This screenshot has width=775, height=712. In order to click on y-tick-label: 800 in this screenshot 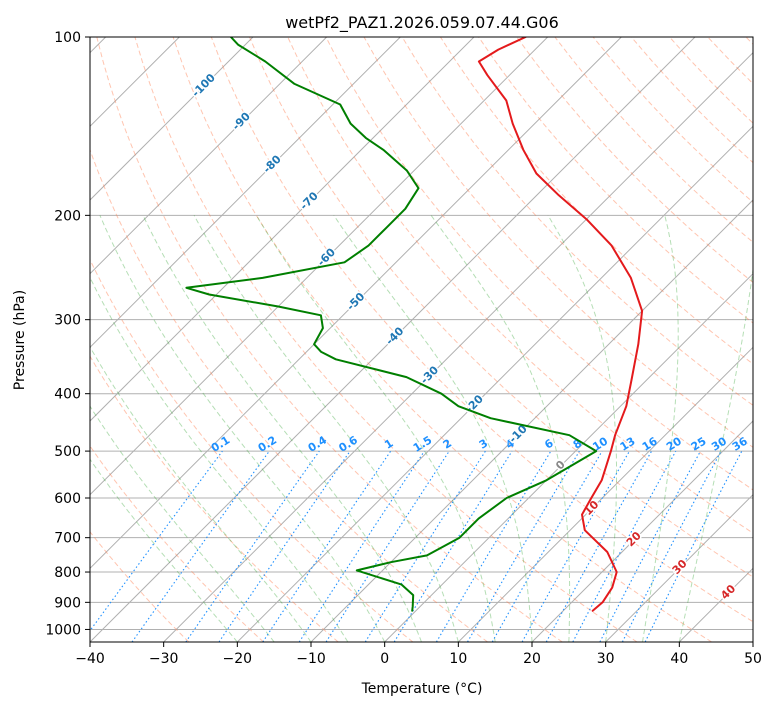, I will do `click(67, 573)`.